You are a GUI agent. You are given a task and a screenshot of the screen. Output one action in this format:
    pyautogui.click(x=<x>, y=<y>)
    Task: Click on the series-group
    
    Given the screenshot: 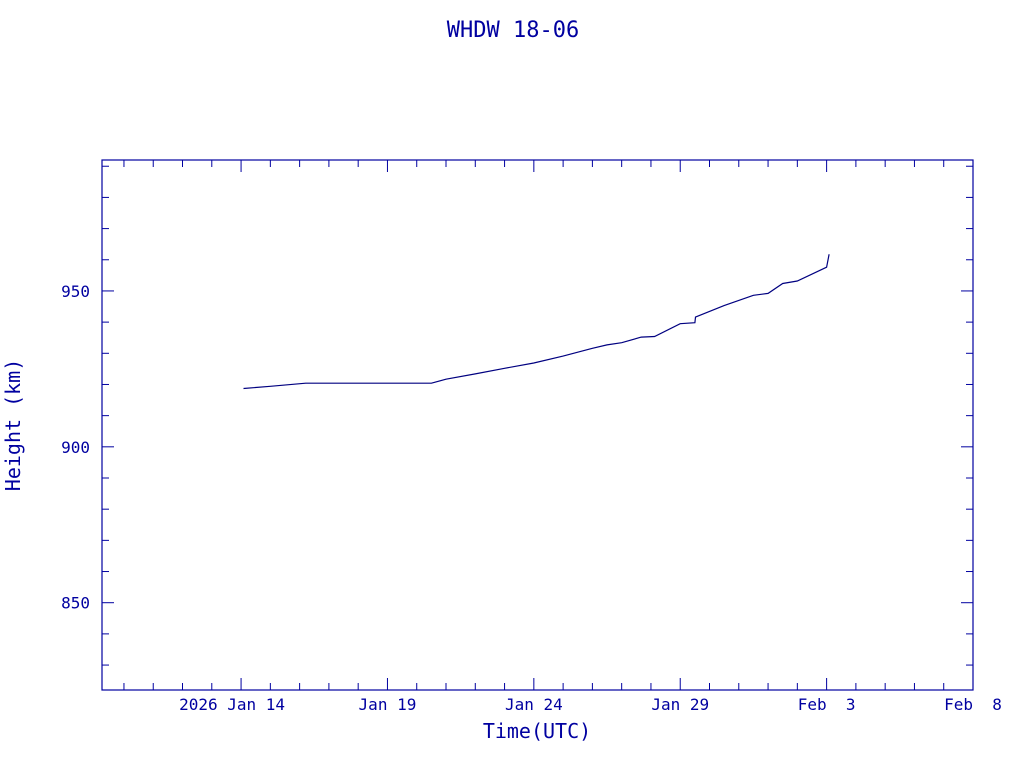 What is the action you would take?
    pyautogui.click(x=536, y=322)
    